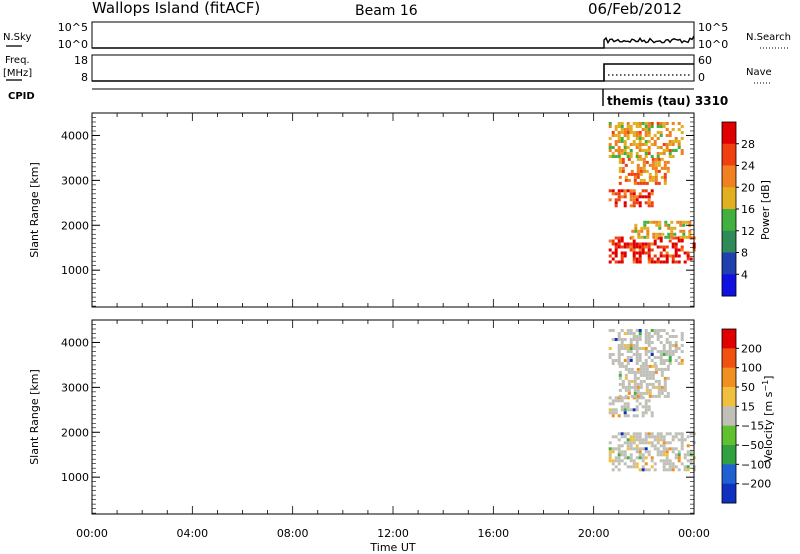 The width and height of the screenshot is (800, 554). What do you see at coordinates (392, 547) in the screenshot?
I see `time-axis-label: Time UT` at bounding box center [392, 547].